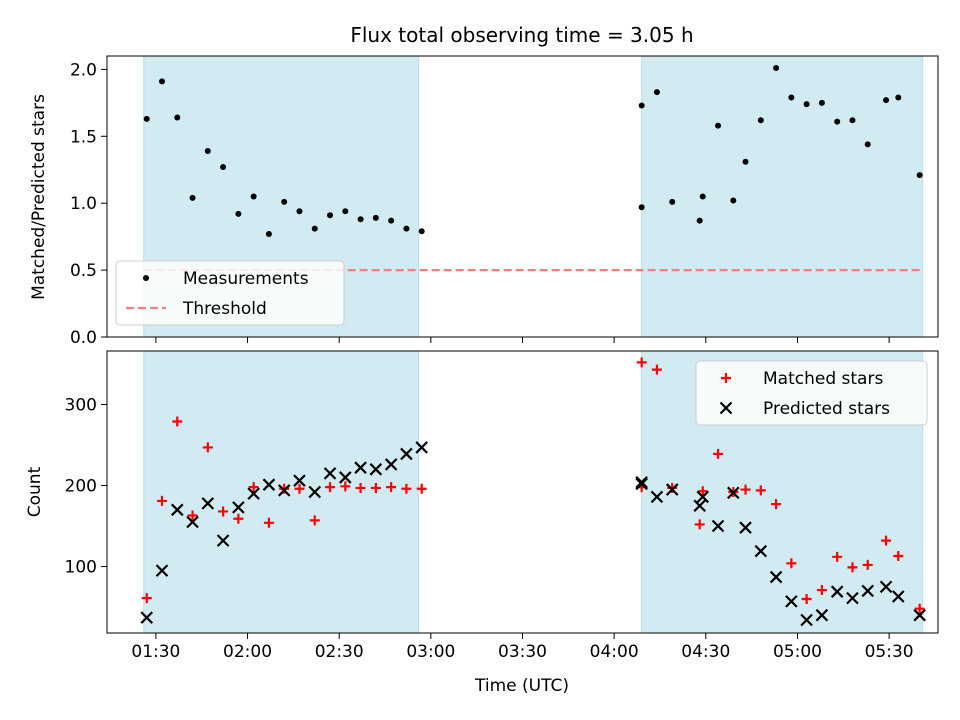 This screenshot has width=960, height=720. Describe the element at coordinates (430, 652) in the screenshot. I see `x-tick-label: 03:00` at that location.